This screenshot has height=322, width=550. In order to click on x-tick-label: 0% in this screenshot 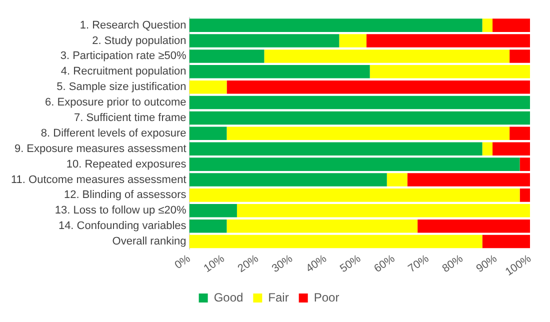, I will do `click(182, 262)`.